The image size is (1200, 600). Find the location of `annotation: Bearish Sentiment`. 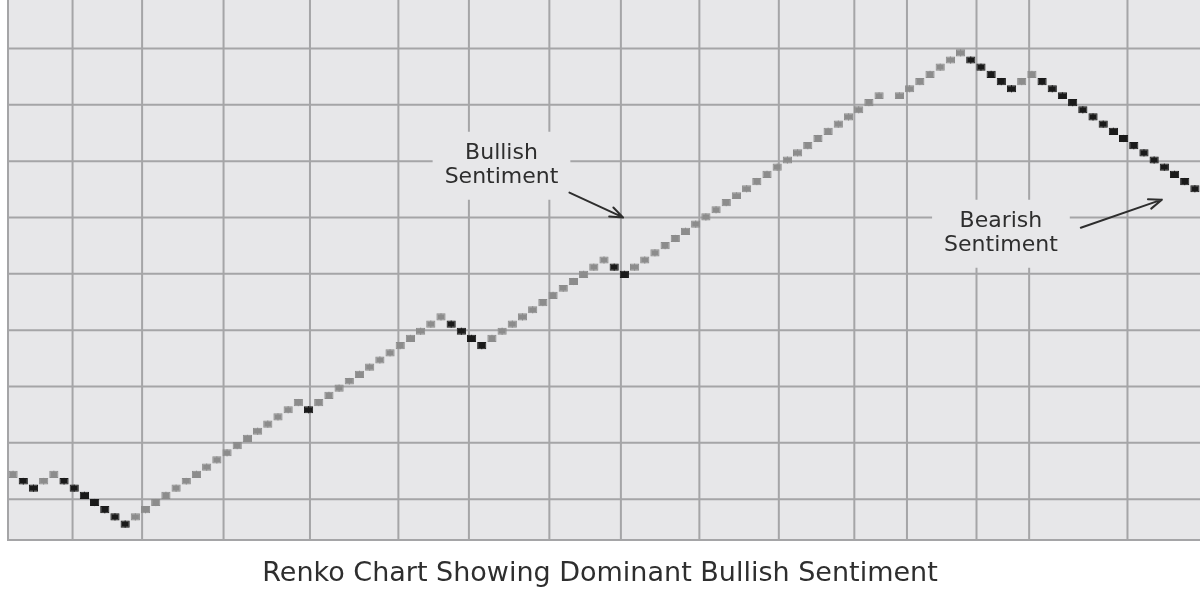

annotation: Bearish Sentiment is located at coordinates (1001, 232).